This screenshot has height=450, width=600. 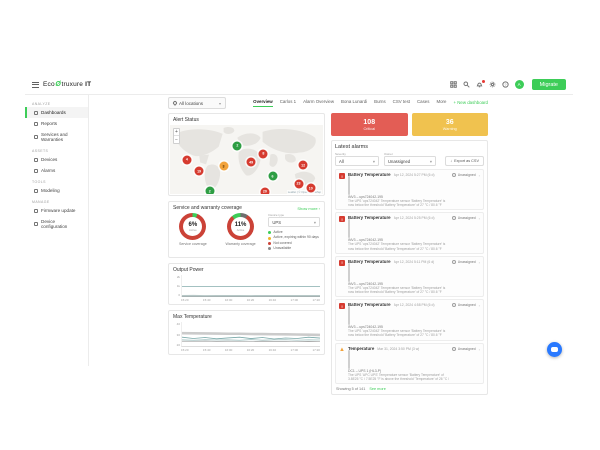 What do you see at coordinates (470, 102) in the screenshot?
I see `new-dashboard-button: + New dashboard` at bounding box center [470, 102].